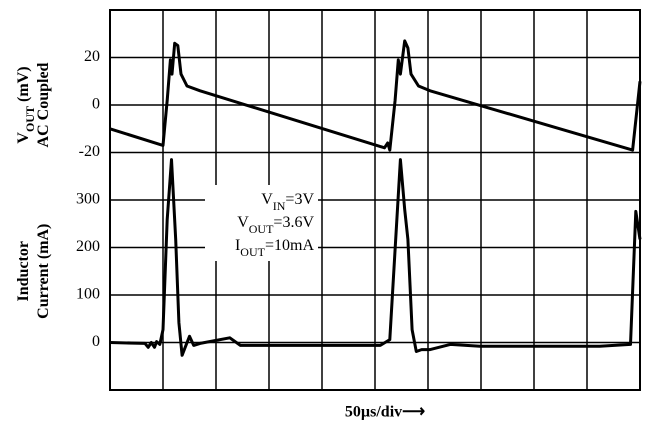 Image resolution: width=645 pixels, height=429 pixels. I want to click on annotation: IOUT=10mA, so click(274, 248).